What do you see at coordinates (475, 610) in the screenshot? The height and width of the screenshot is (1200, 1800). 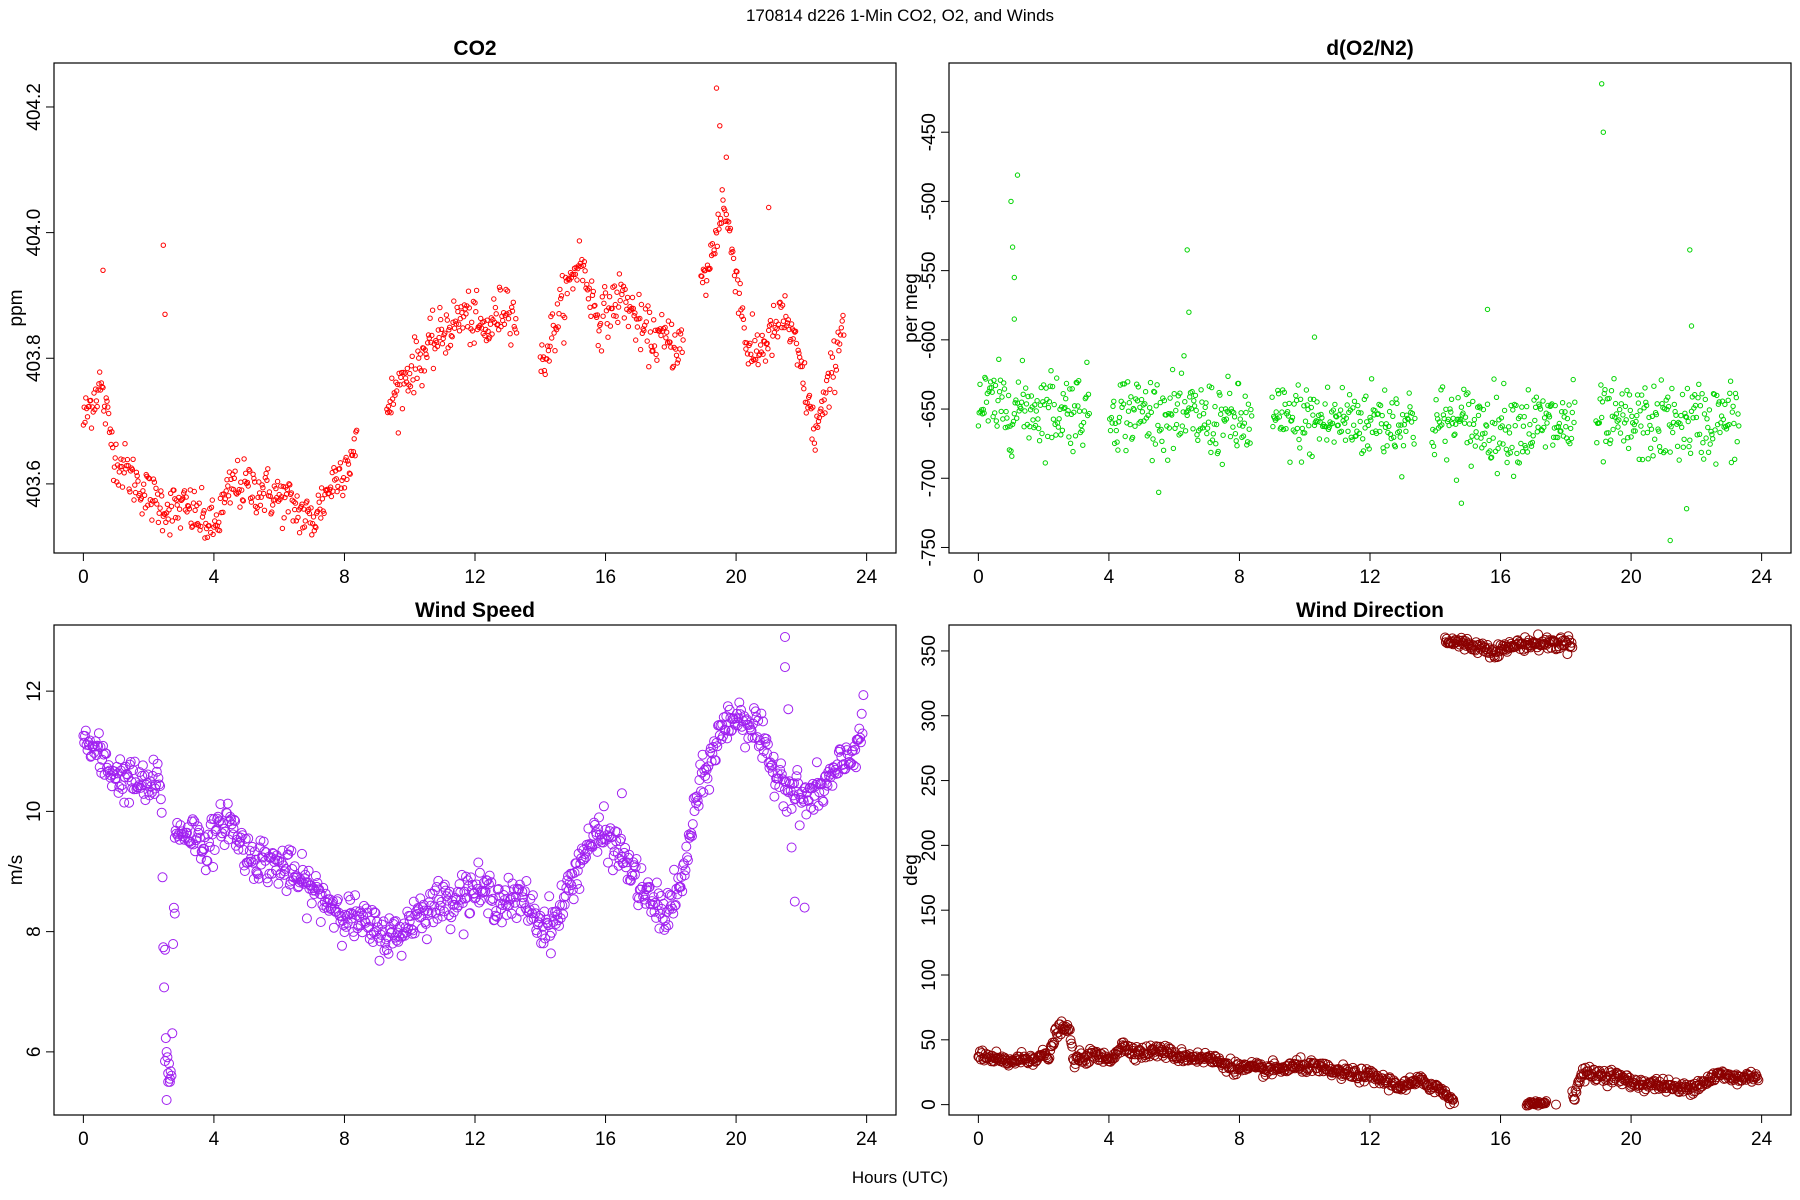 I see `panel-title: Wind Speed` at bounding box center [475, 610].